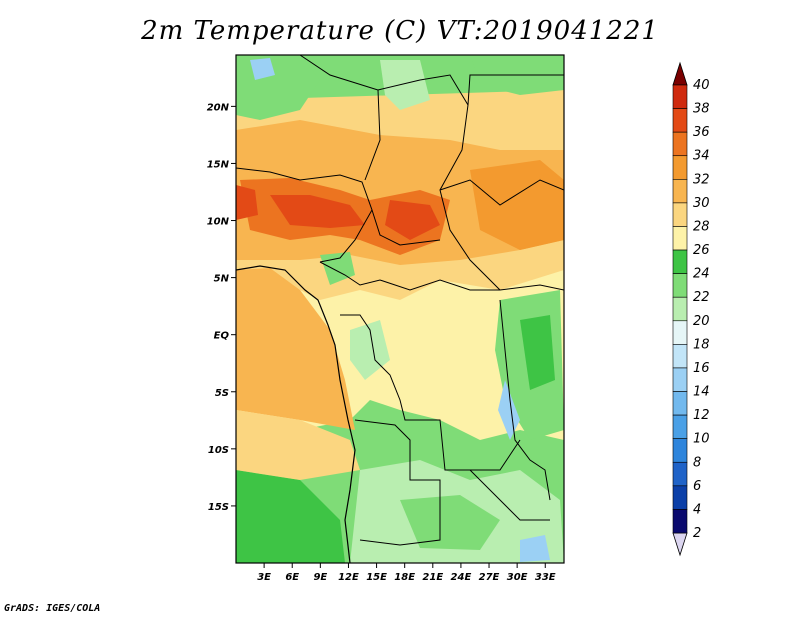 This screenshot has width=800, height=618. Describe the element at coordinates (697, 486) in the screenshot. I see `colorbar-label: 6` at that location.